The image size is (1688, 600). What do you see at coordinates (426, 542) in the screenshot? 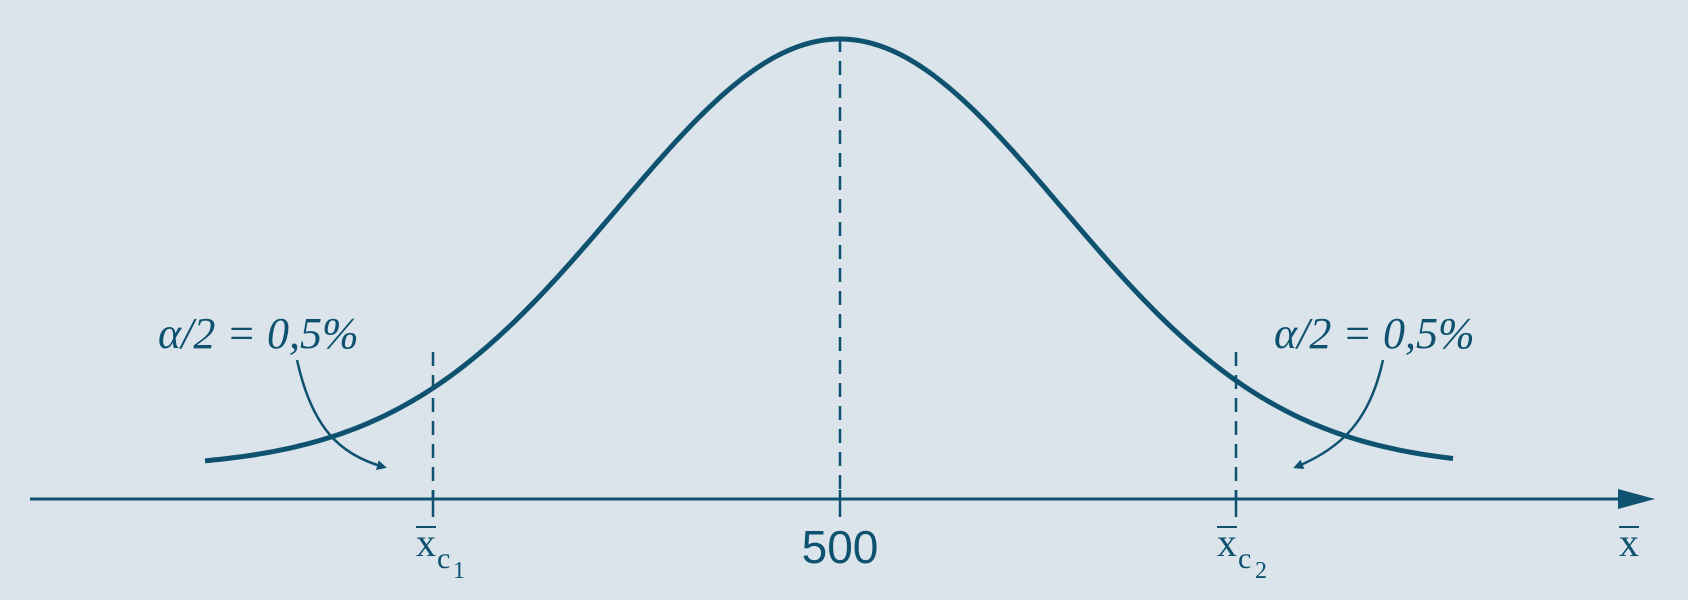
I see `xbar-left: x` at bounding box center [426, 542].